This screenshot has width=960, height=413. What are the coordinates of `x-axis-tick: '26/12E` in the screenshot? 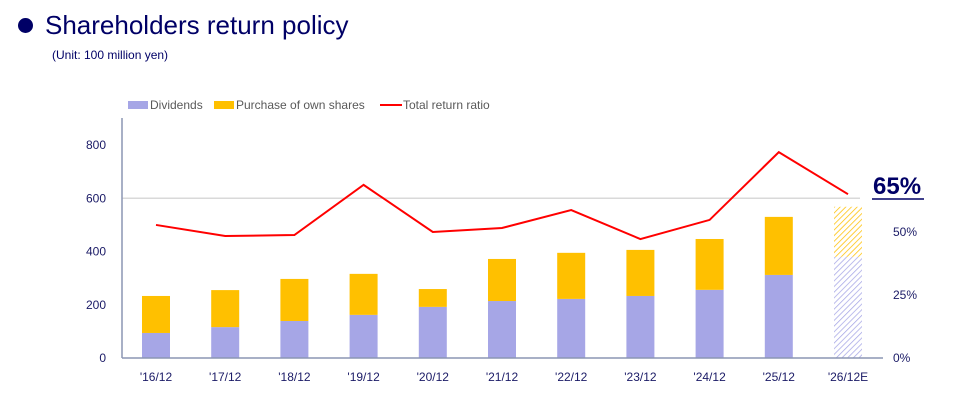 It's located at (848, 377).